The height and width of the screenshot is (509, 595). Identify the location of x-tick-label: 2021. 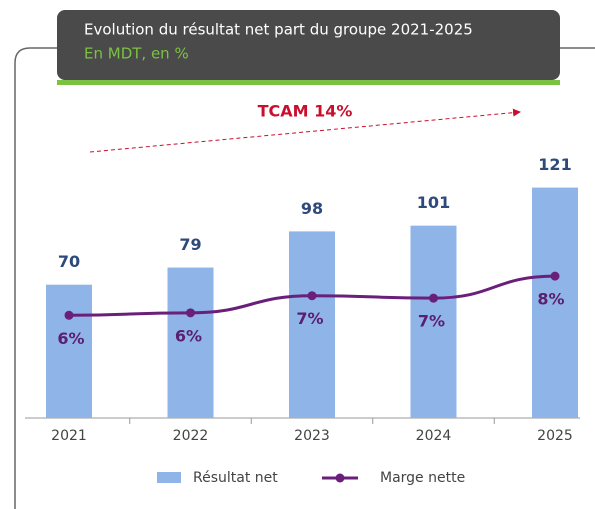
(69, 436).